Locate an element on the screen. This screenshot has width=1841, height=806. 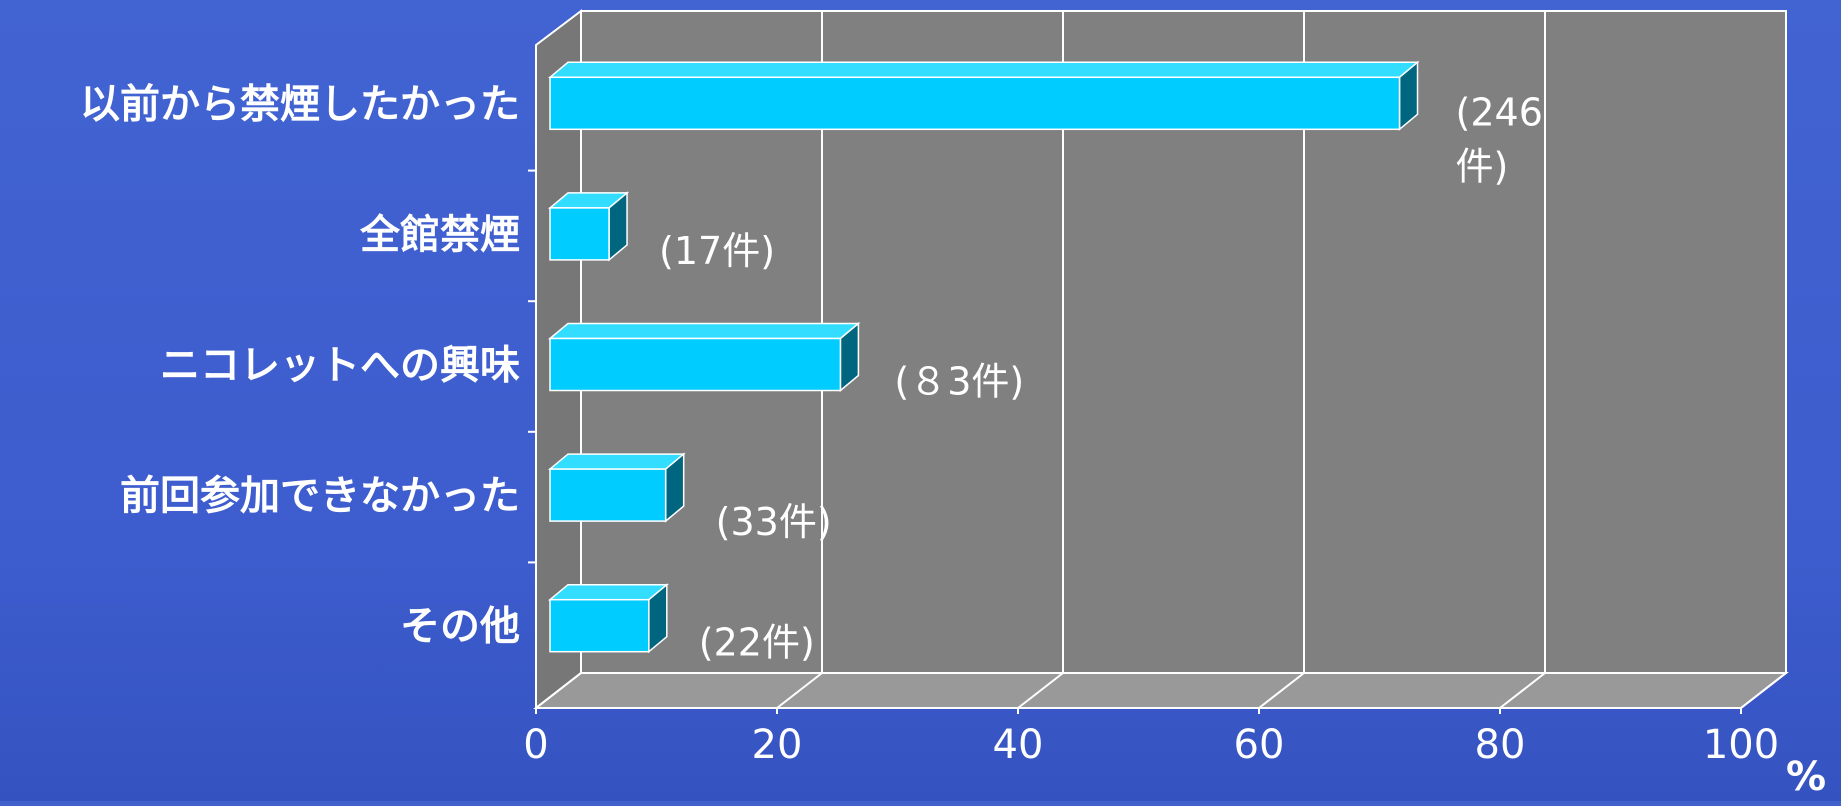
category-label: 前回参加できなかった is located at coordinates (320, 496).